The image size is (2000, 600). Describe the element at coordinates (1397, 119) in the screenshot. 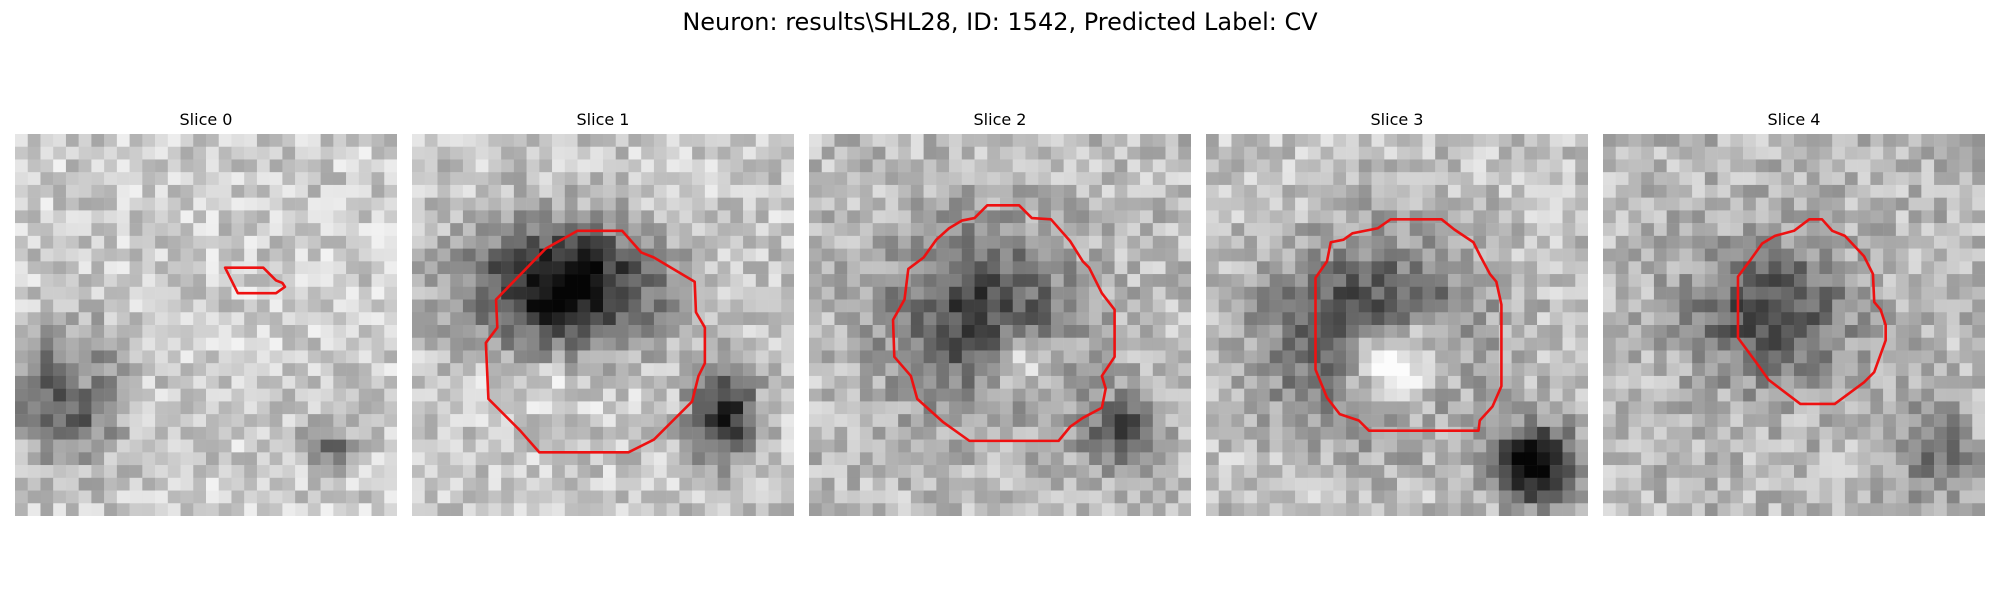

I see `slice-title: Slice 3` at that location.